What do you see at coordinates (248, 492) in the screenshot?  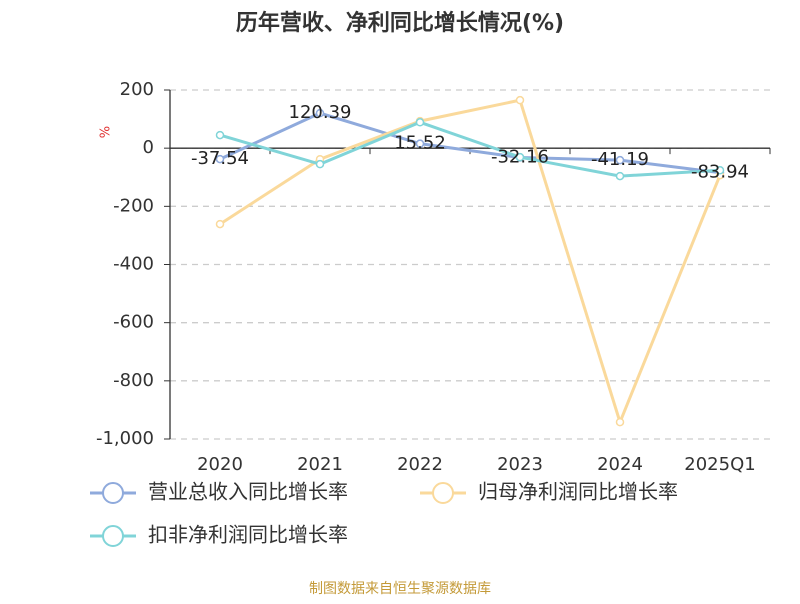 I see `legend-label: 营业总收入同比增长率` at bounding box center [248, 492].